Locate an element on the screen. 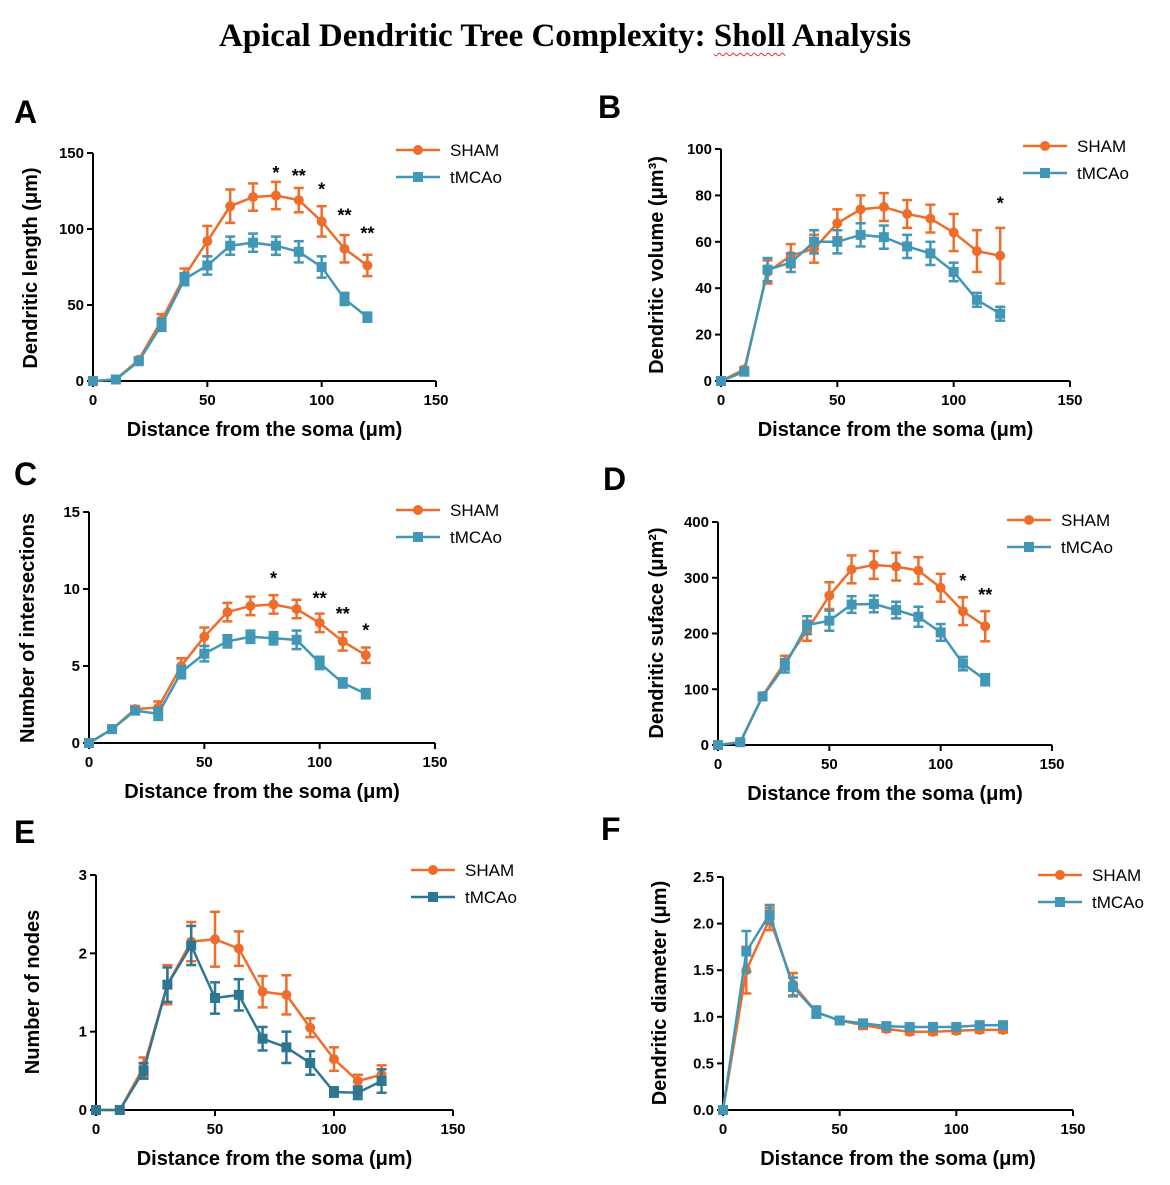  y-tick-label: 20 is located at coordinates (703, 335).